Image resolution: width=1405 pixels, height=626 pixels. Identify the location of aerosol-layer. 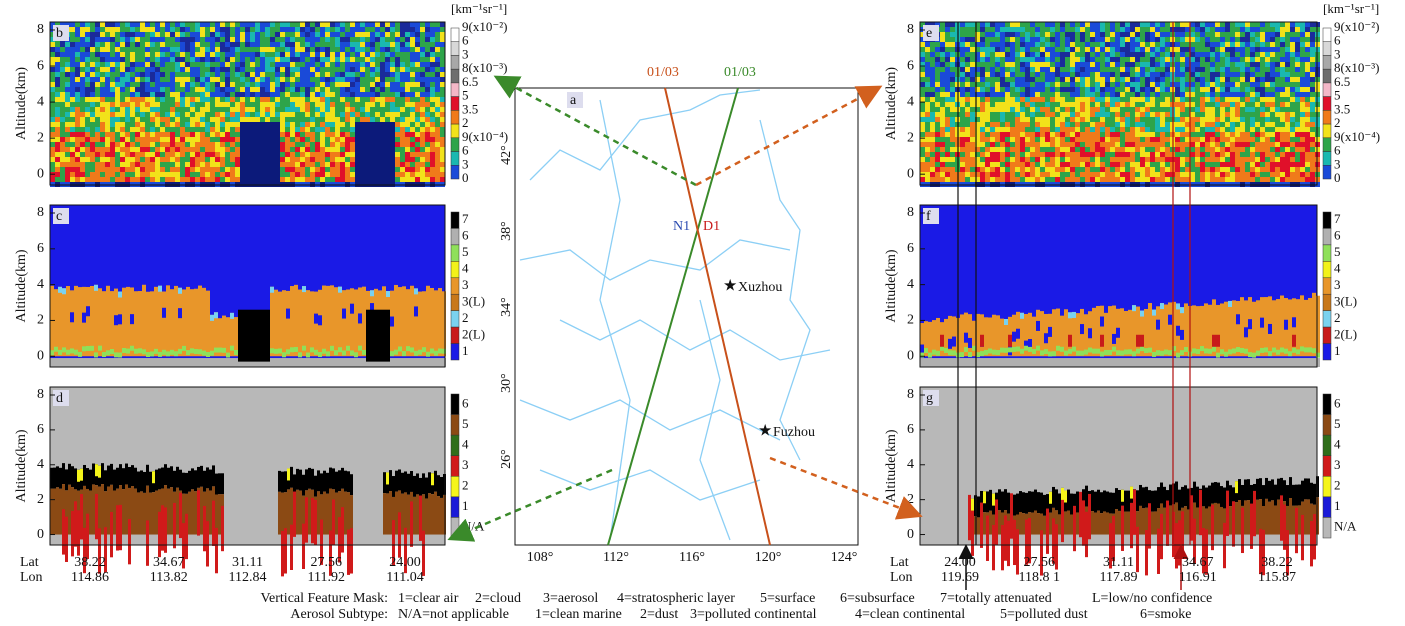
(188, 321).